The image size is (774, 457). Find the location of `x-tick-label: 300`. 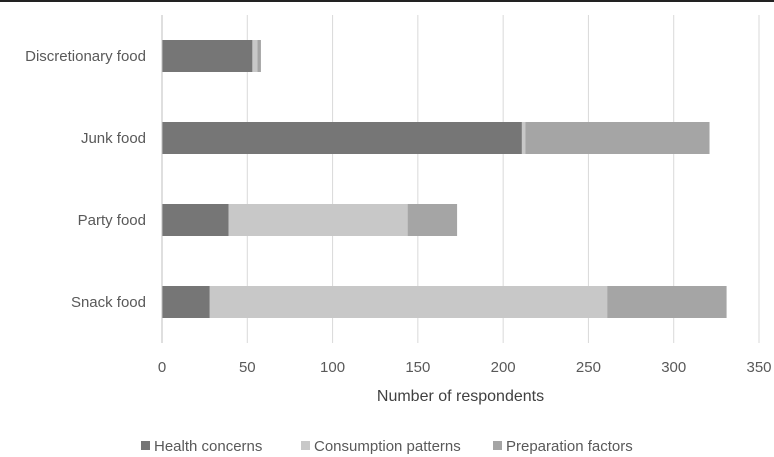

x-tick-label: 300 is located at coordinates (673, 367).